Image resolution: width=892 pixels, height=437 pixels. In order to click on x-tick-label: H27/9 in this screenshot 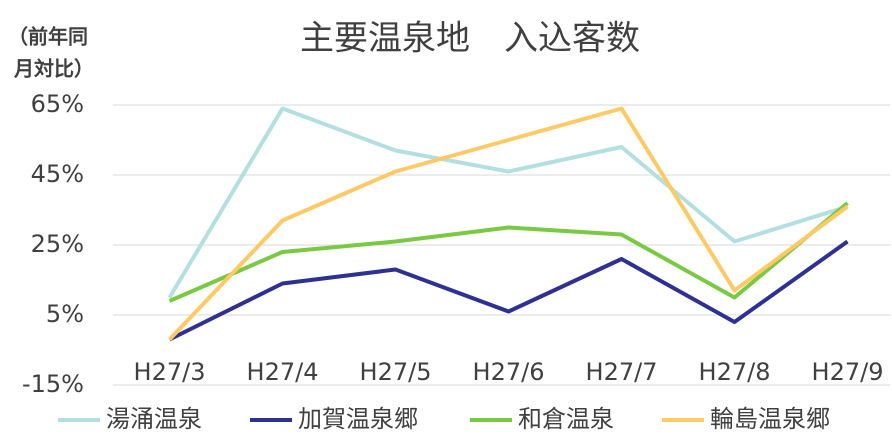, I will do `click(848, 372)`.